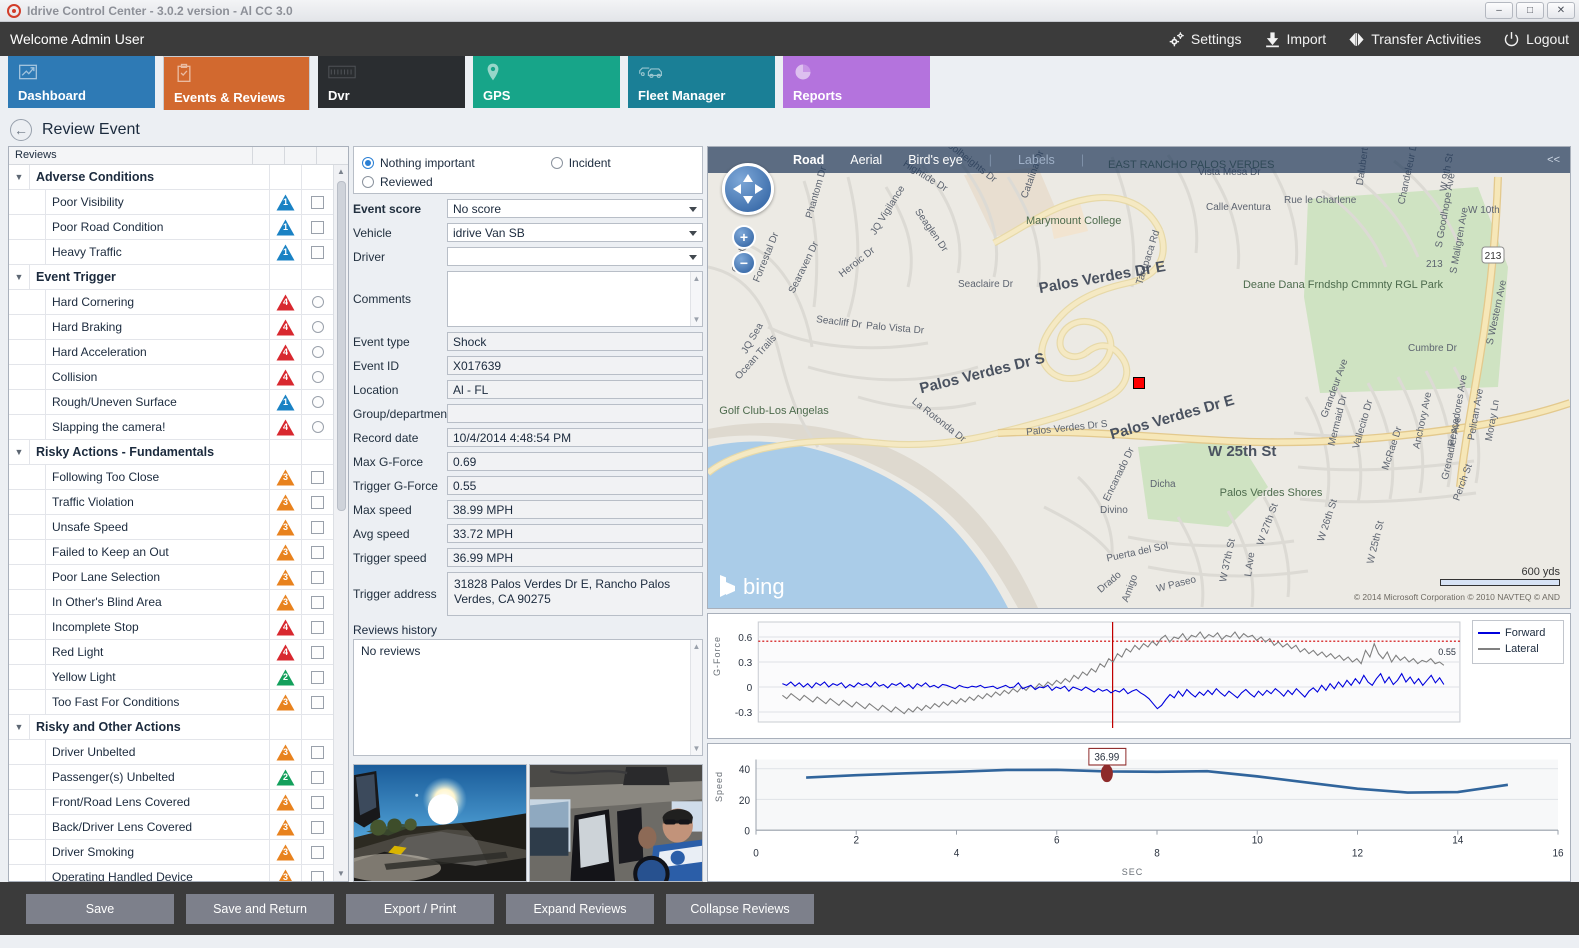 The height and width of the screenshot is (948, 1579). Describe the element at coordinates (171, 627) in the screenshot. I see `review-item-row: Incomplete Stop 4` at that location.